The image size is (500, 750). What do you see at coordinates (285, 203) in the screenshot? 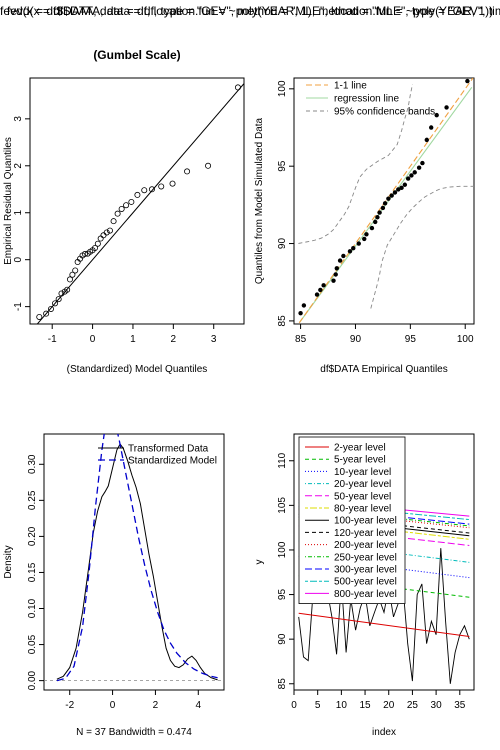
I see `y-axis: 85 90 95 100` at bounding box center [285, 203].